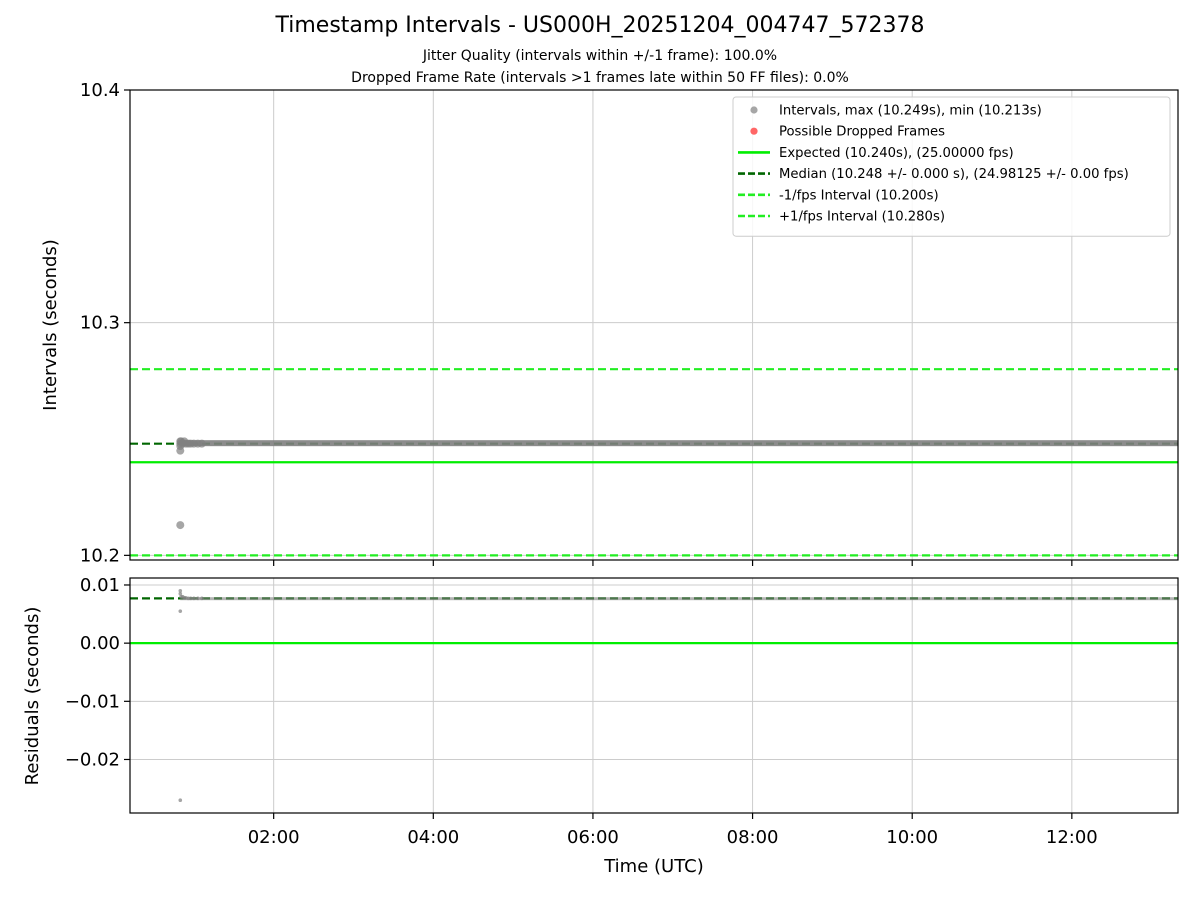 The height and width of the screenshot is (900, 1200). Describe the element at coordinates (679, 599) in the screenshot. I see `residuals-dense-points-band` at that location.